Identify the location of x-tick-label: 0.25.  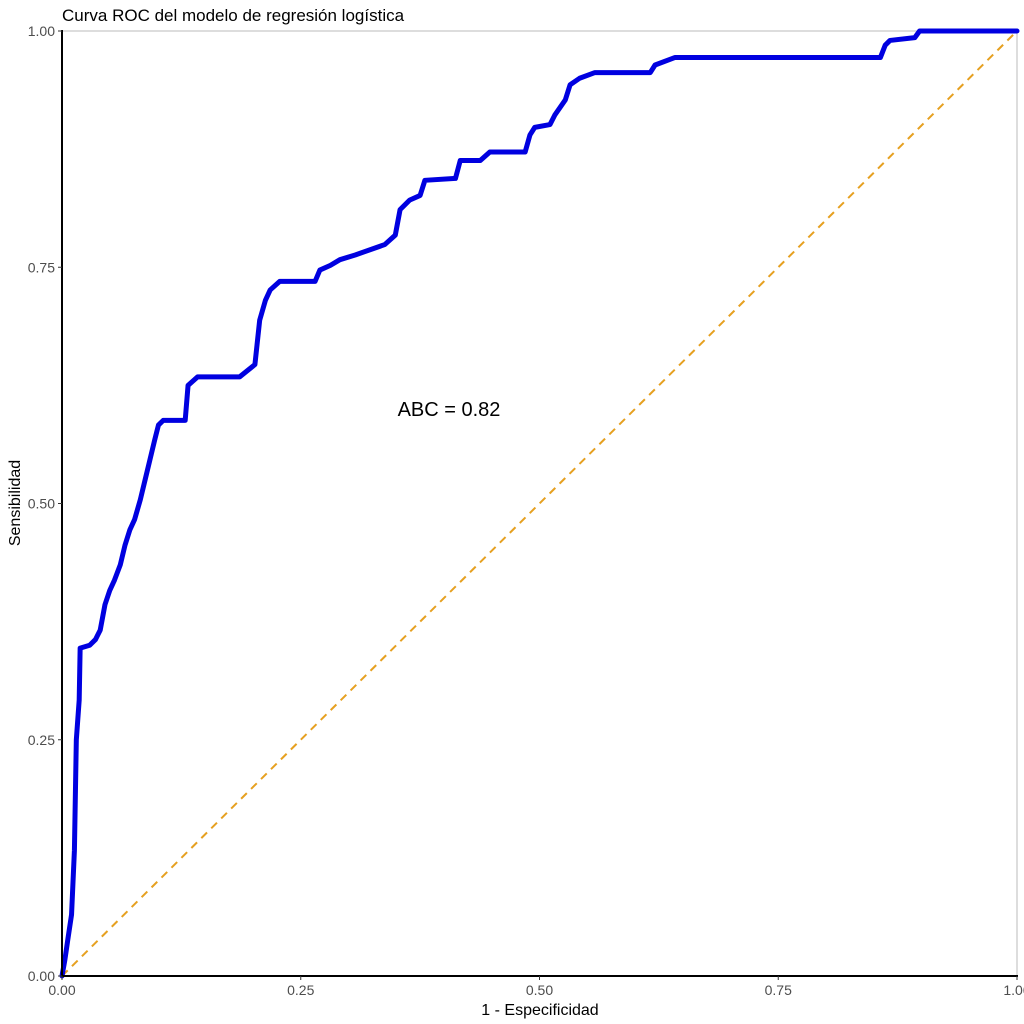
(300, 990).